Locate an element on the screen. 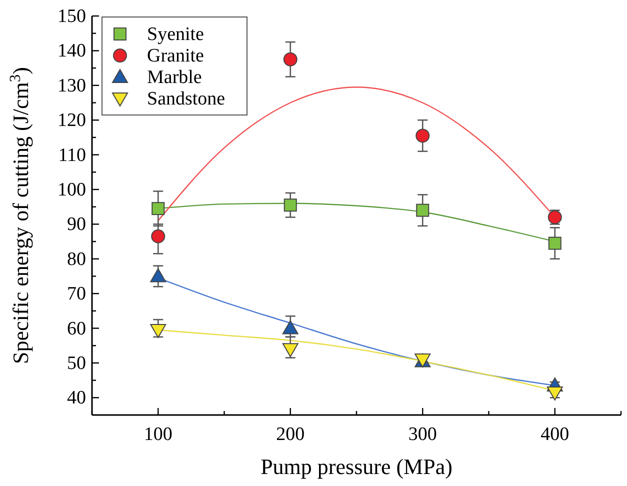 The width and height of the screenshot is (627, 486). x-tick-label: 300 is located at coordinates (422, 434).